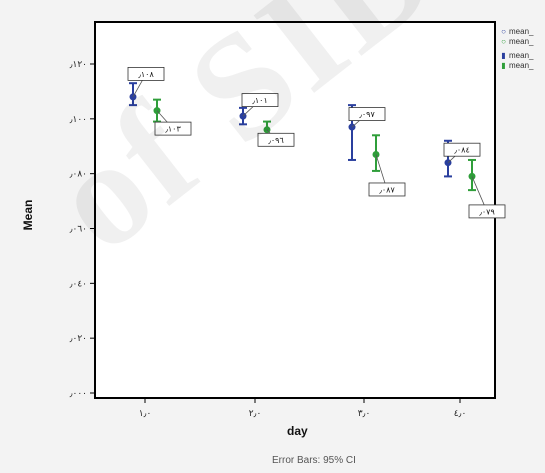 The height and width of the screenshot is (473, 545). I want to click on data-label: ٫٠٨٤, so click(462, 150).